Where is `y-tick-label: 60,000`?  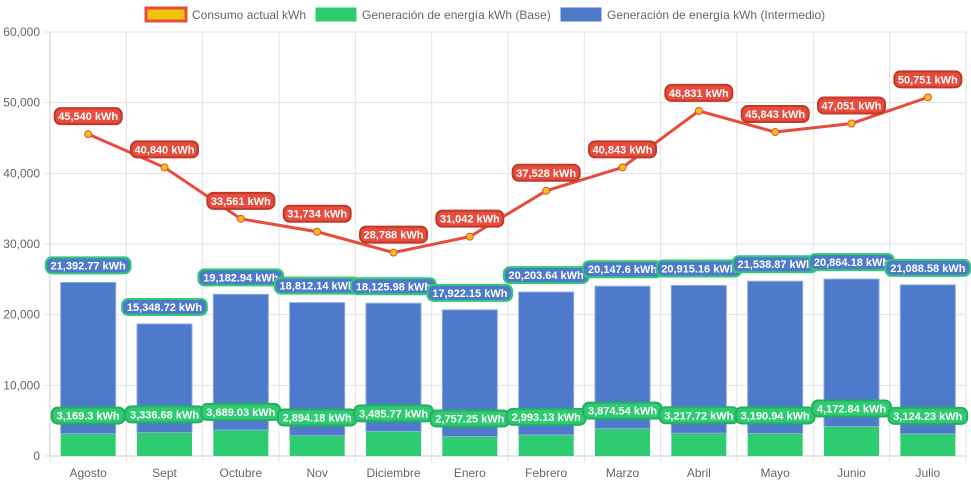
y-tick-label: 60,000 is located at coordinates (21, 32).